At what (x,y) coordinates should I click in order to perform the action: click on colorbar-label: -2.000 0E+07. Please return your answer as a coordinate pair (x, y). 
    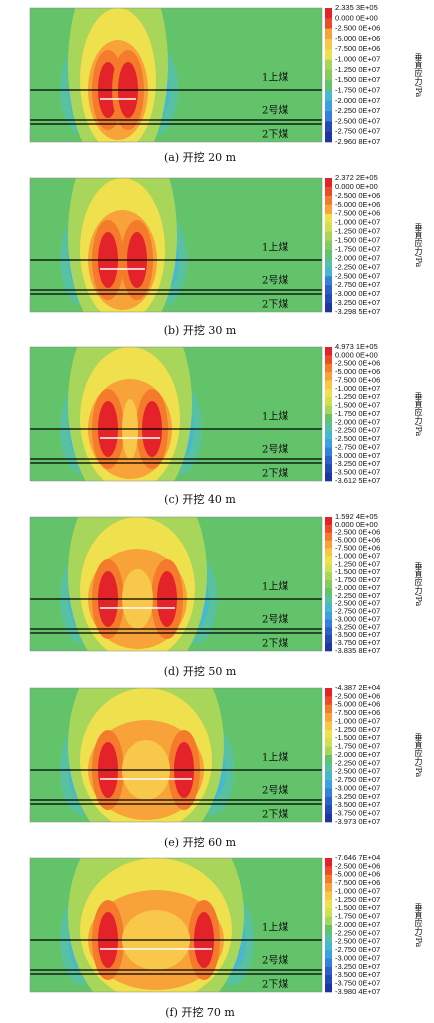
    Looking at the image, I should click on (357, 100).